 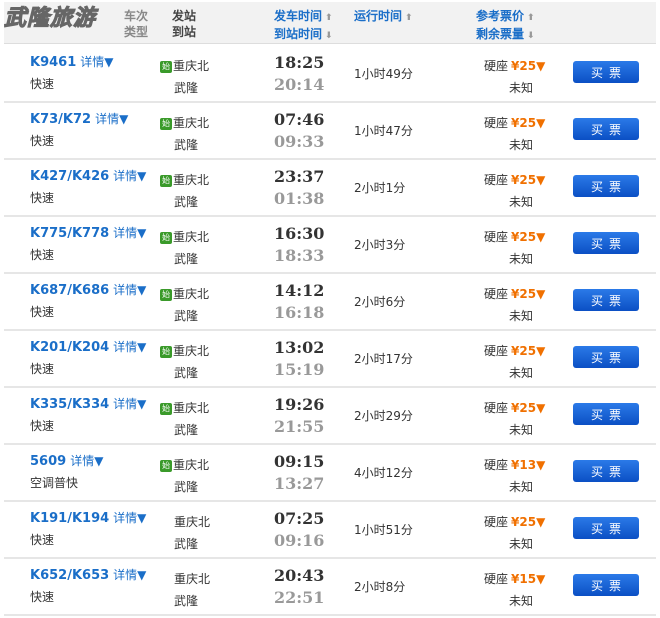 I want to click on table-header: 车次 类型 发站 到站 发车时间 ⬆ 到站时间 ⬇ 运行时间 ⬆ 参考票价 ⬆ 剩余票量 ⬇, so click(x=330, y=23).